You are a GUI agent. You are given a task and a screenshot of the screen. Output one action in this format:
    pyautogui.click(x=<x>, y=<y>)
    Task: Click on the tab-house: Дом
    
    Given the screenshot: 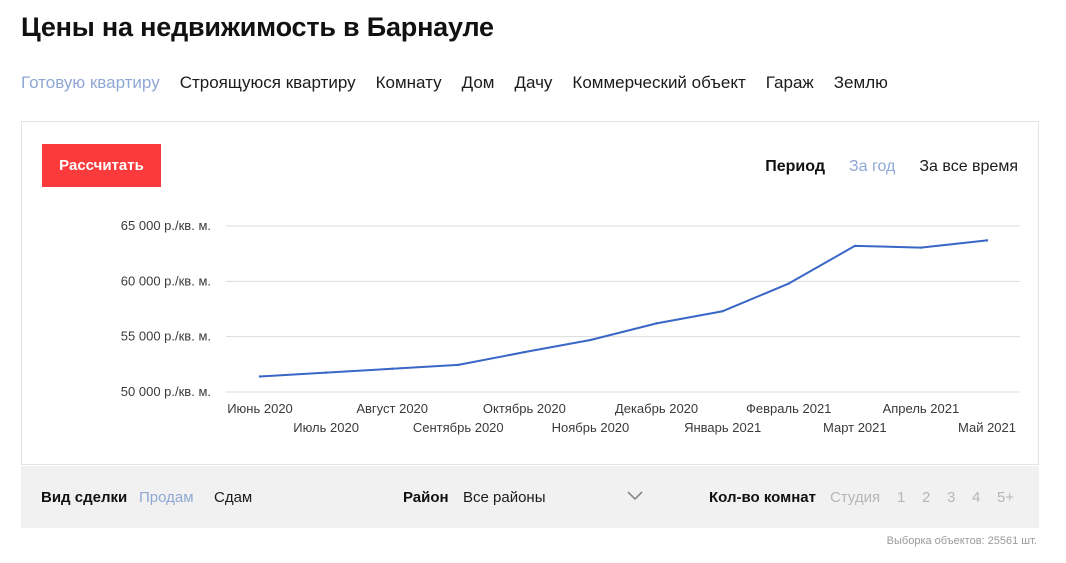 What is the action you would take?
    pyautogui.click(x=478, y=82)
    